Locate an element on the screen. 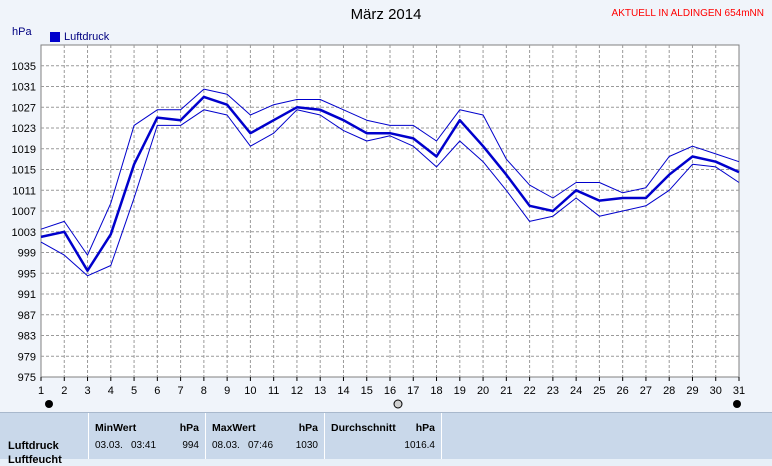 This screenshot has width=772, height=466. x-tick-label: 3 is located at coordinates (87, 391).